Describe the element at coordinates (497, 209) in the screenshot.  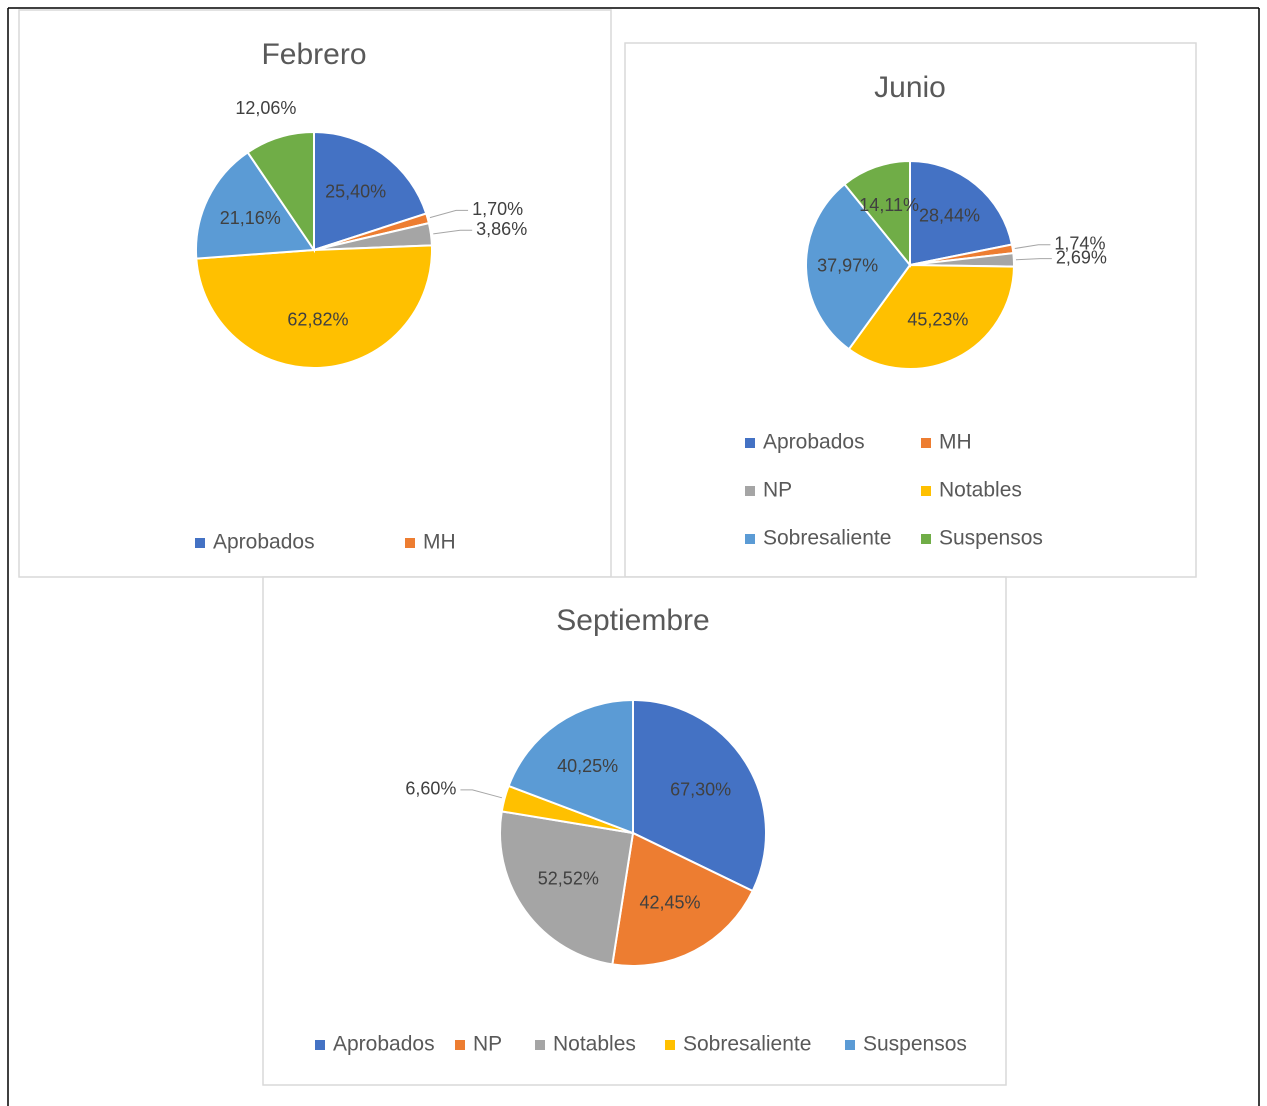
I see `data-label: 1,70%` at that location.